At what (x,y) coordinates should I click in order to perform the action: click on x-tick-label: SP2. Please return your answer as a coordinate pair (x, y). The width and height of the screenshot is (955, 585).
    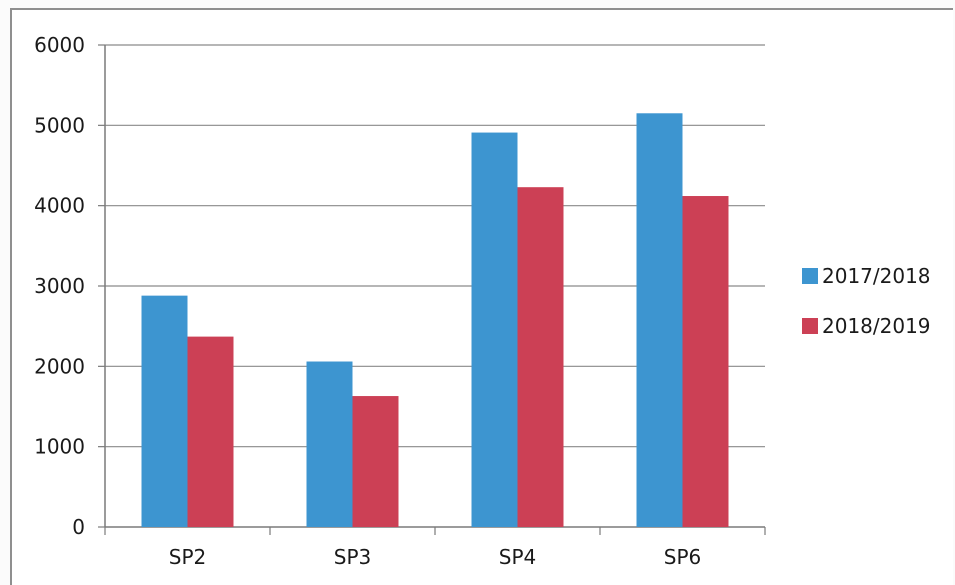
    Looking at the image, I should click on (187, 557).